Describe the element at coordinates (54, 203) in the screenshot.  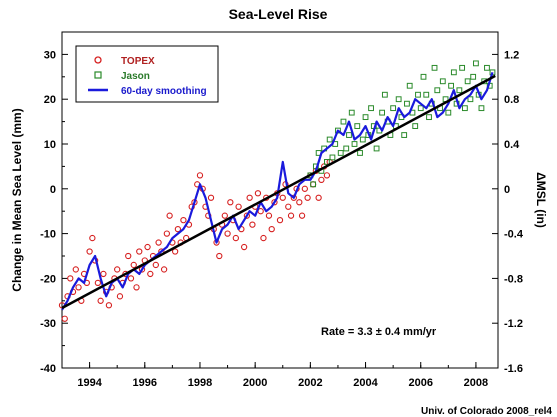
I see `y-axis-left: -40 -30 -20 -10 0 10 20 30` at that location.